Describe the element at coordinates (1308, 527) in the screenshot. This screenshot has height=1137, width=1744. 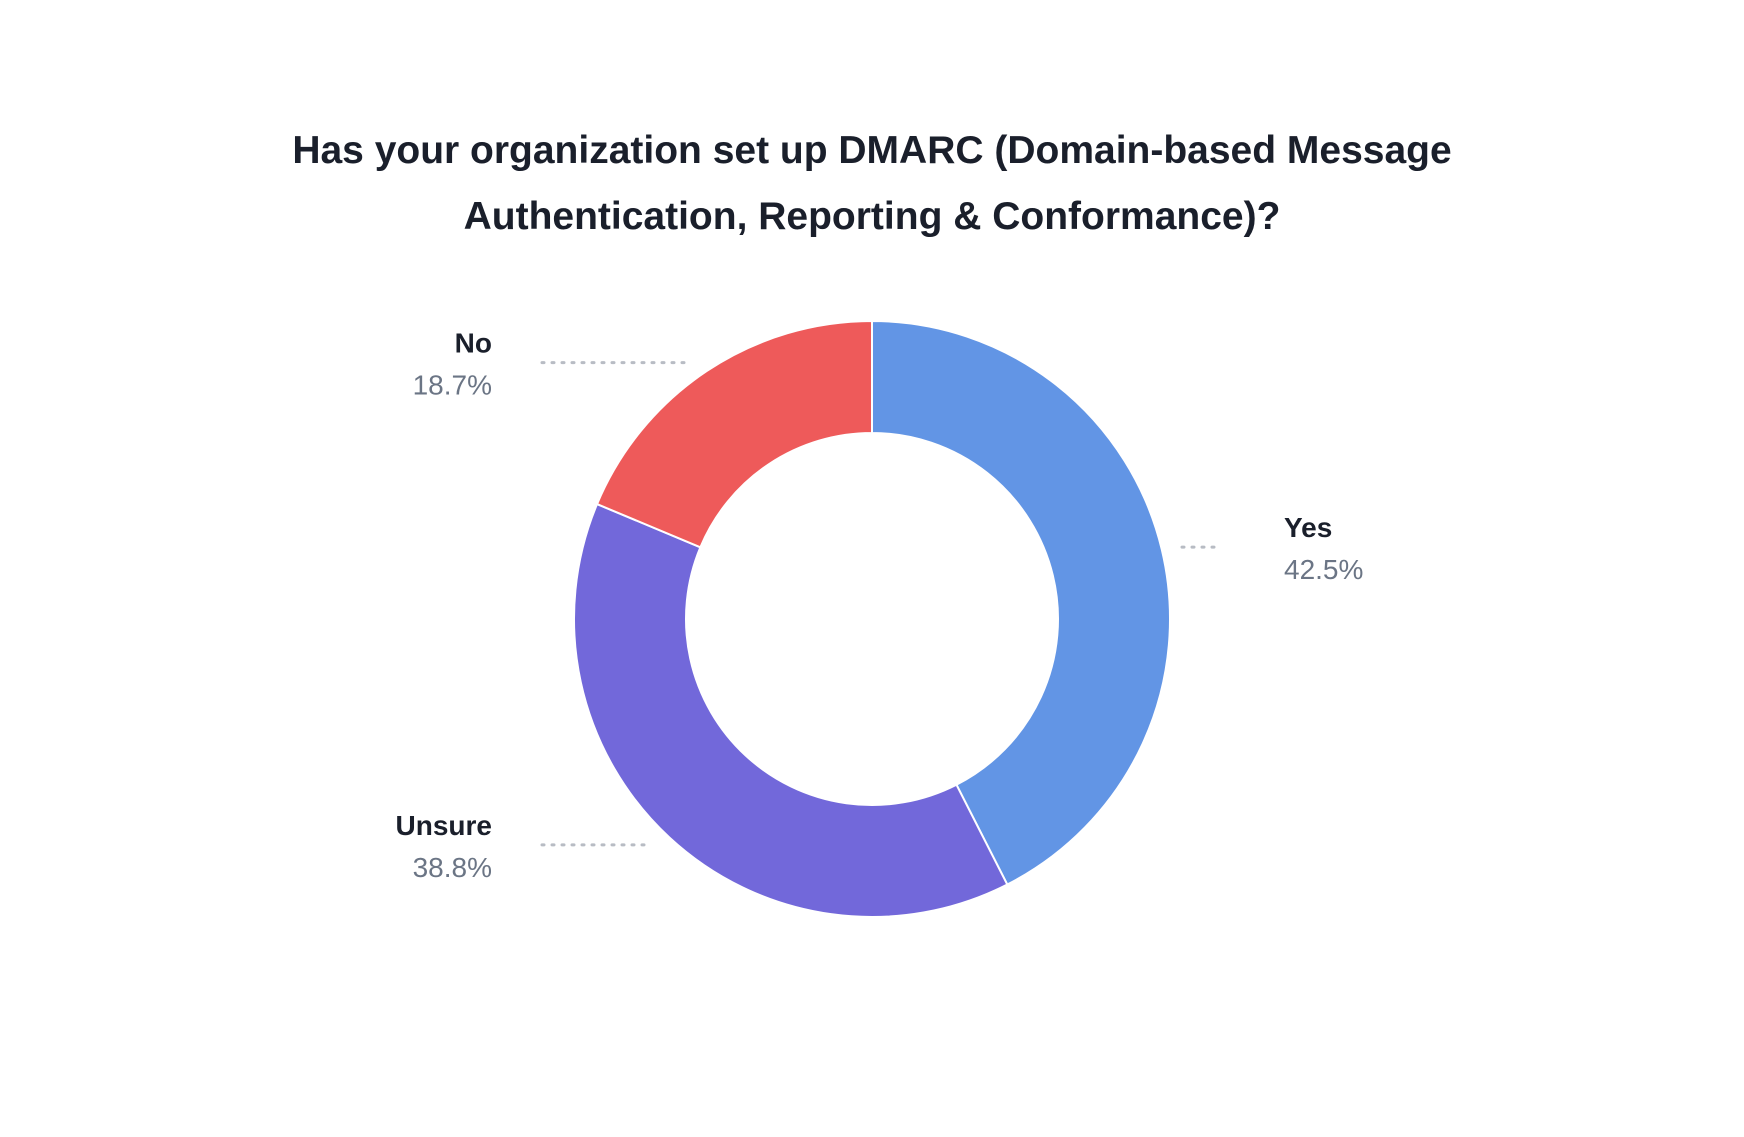
I see `slice-label-yes: Yes` at that location.